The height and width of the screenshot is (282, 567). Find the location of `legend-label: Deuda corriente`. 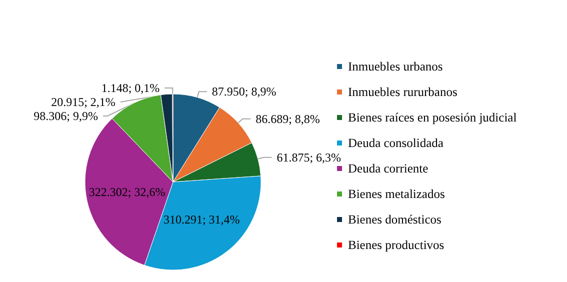

legend-label: Deuda corriente is located at coordinates (388, 169).